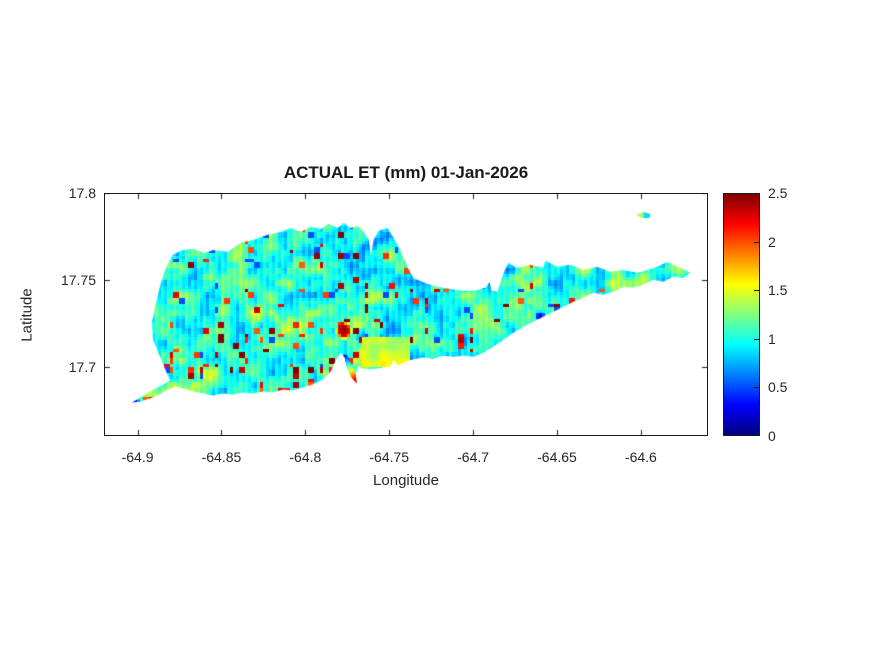 Image resolution: width=875 pixels, height=656 pixels. What do you see at coordinates (389, 457) in the screenshot?
I see `x-tick-label: -64.75` at bounding box center [389, 457].